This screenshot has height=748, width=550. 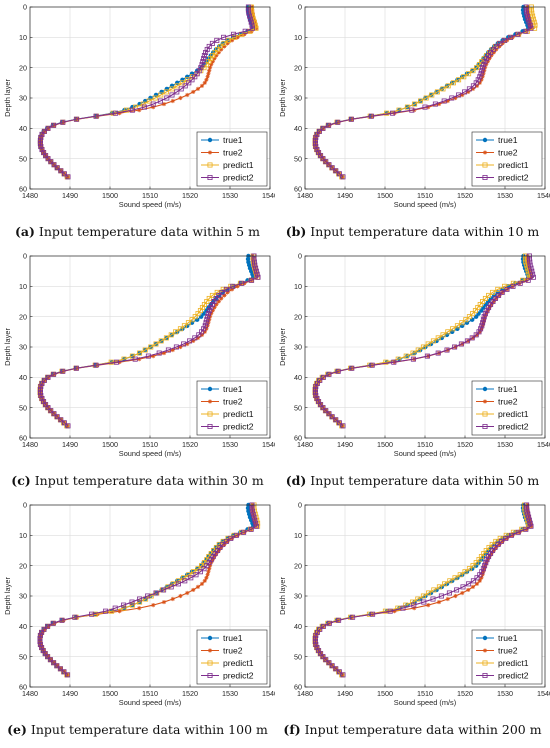 What do you see at coordinates (190, 444) in the screenshot?
I see `x-tick-label: 1520` at bounding box center [190, 444].